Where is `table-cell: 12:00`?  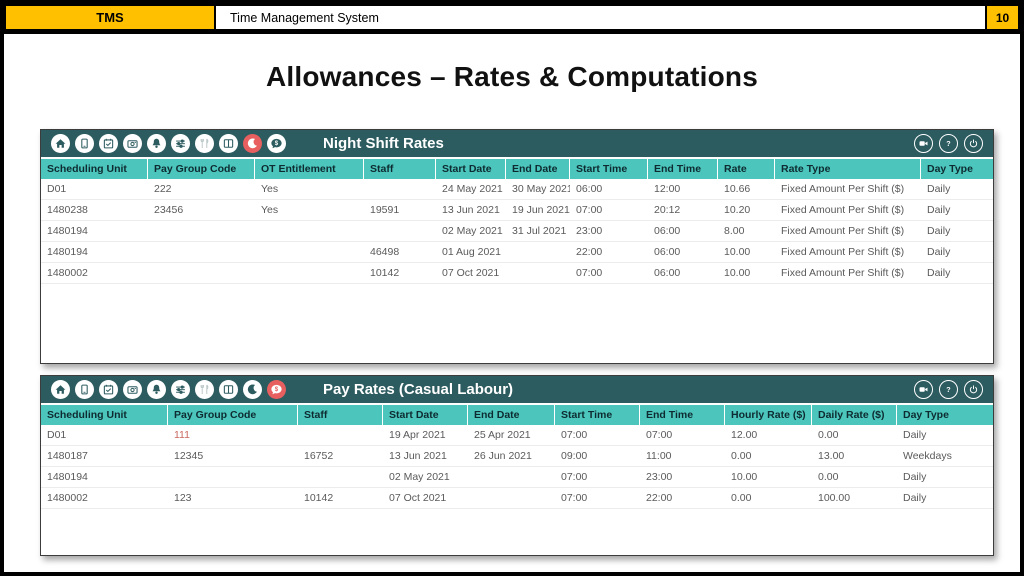
table-cell: 12:00 is located at coordinates (683, 189).